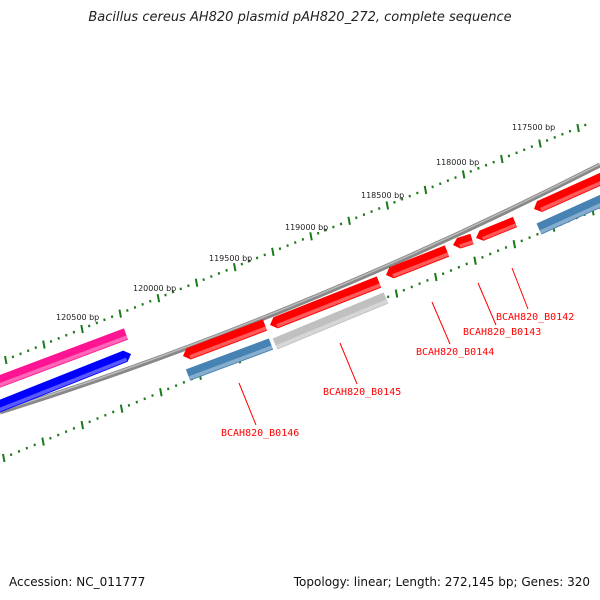  I want to click on gene-b0145-red, so click(326, 302).